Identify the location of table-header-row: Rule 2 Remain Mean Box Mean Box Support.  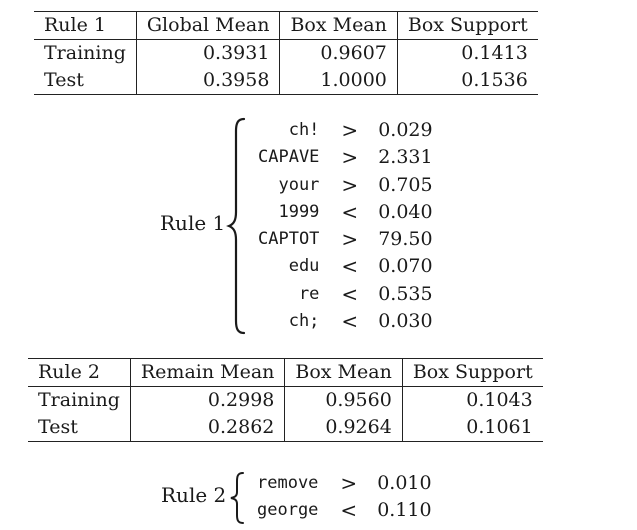
(285, 372).